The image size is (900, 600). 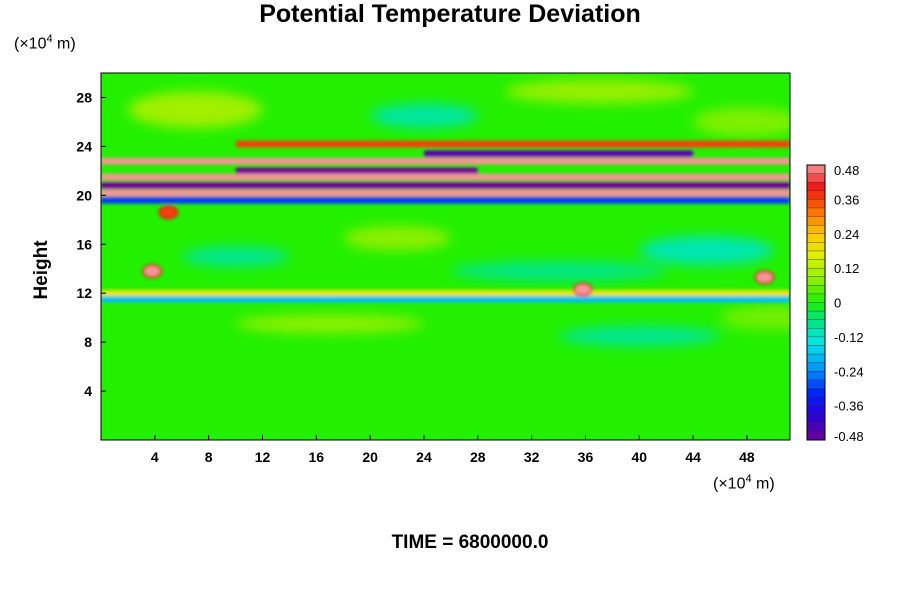 What do you see at coordinates (450, 14) in the screenshot?
I see `chart-title: Potential Temperature Deviation` at bounding box center [450, 14].